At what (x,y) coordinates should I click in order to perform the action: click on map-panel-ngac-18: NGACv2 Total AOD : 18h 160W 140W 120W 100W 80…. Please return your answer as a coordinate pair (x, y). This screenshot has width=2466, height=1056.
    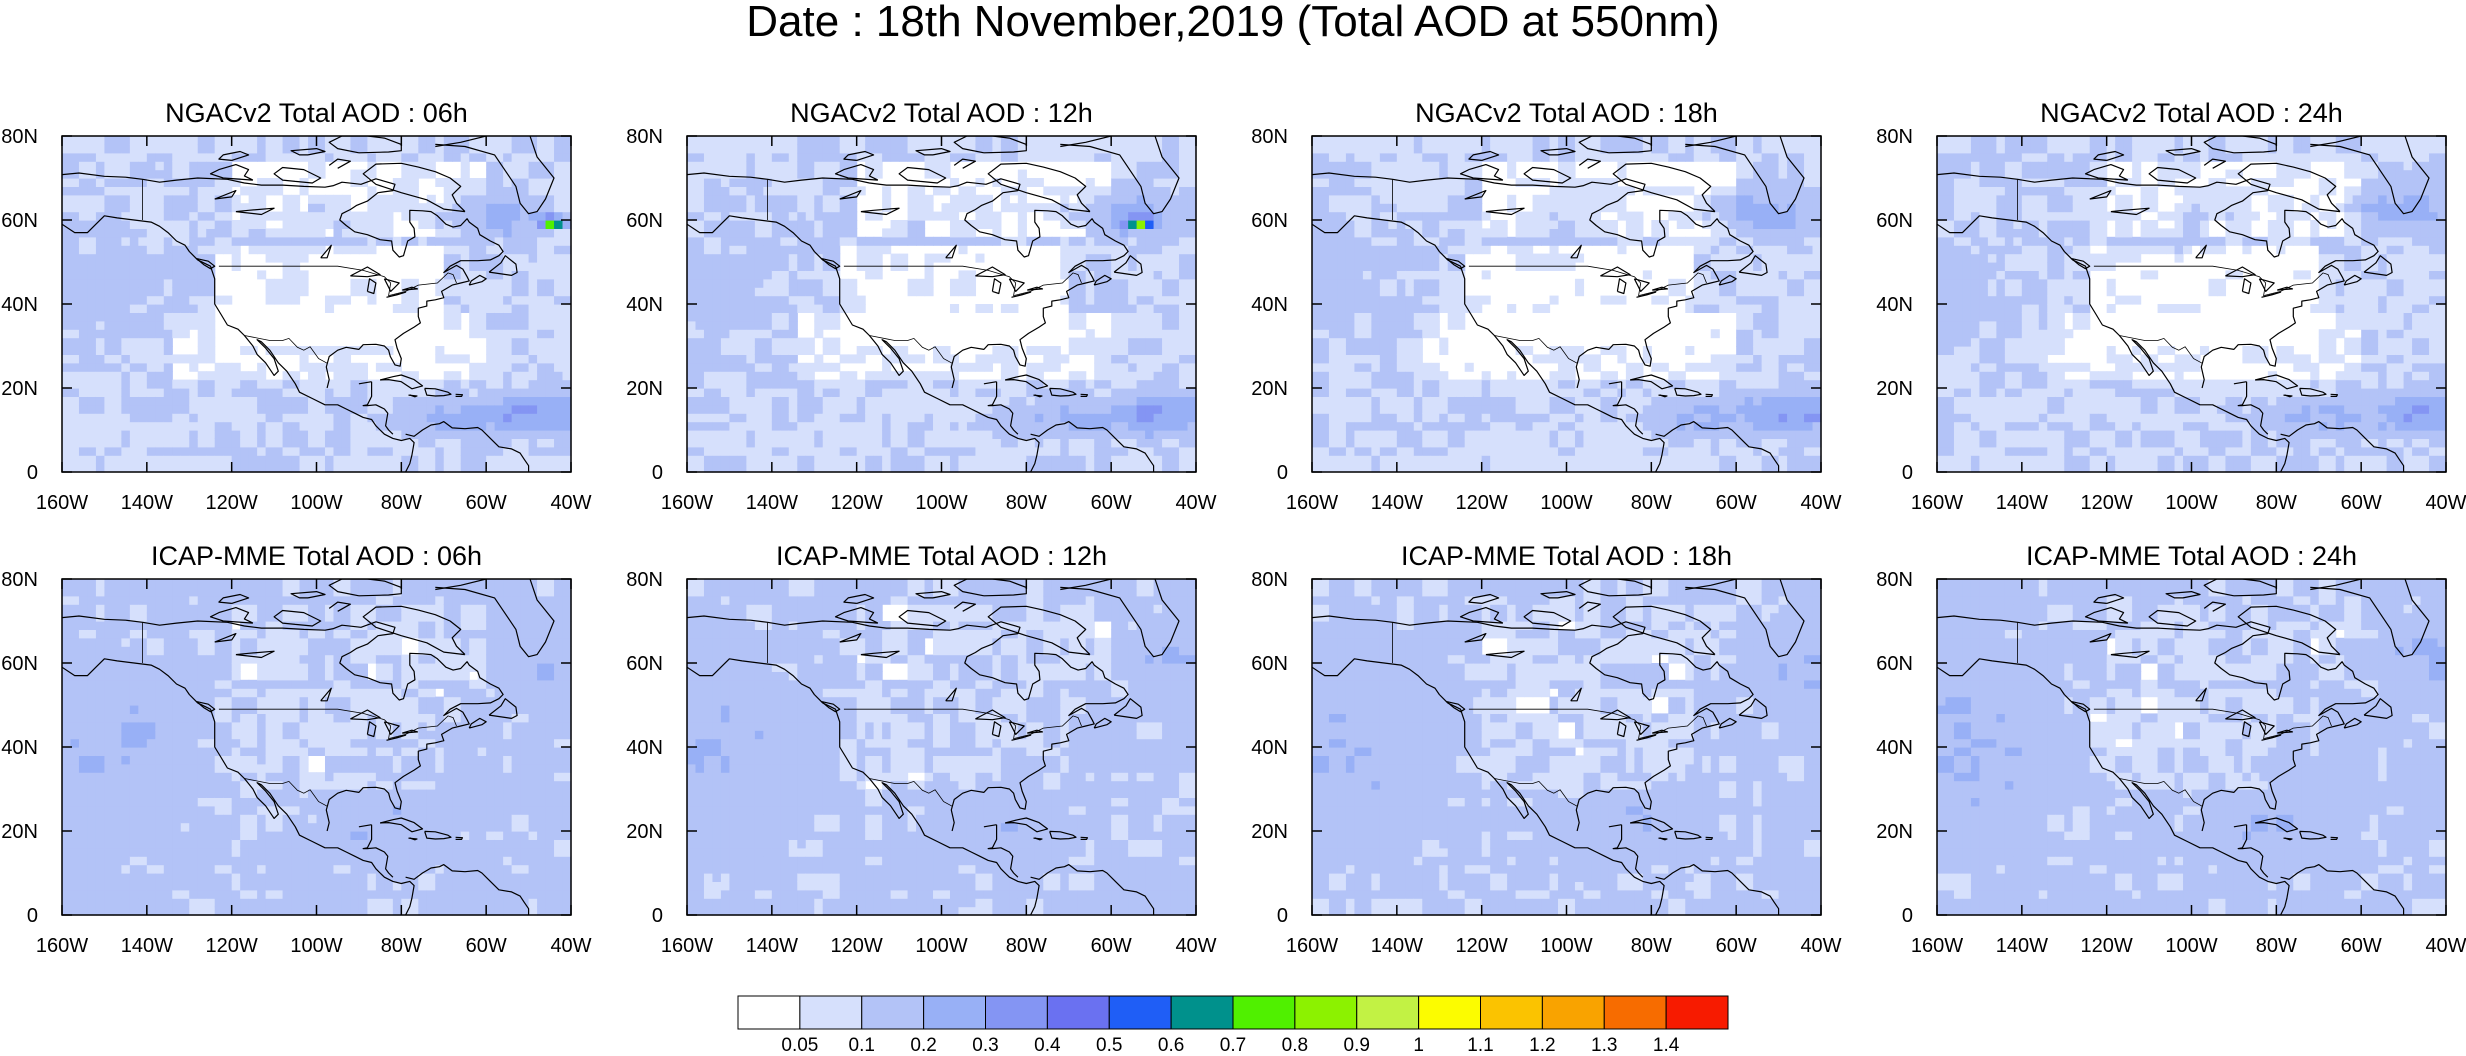
    Looking at the image, I should click on (1546, 306).